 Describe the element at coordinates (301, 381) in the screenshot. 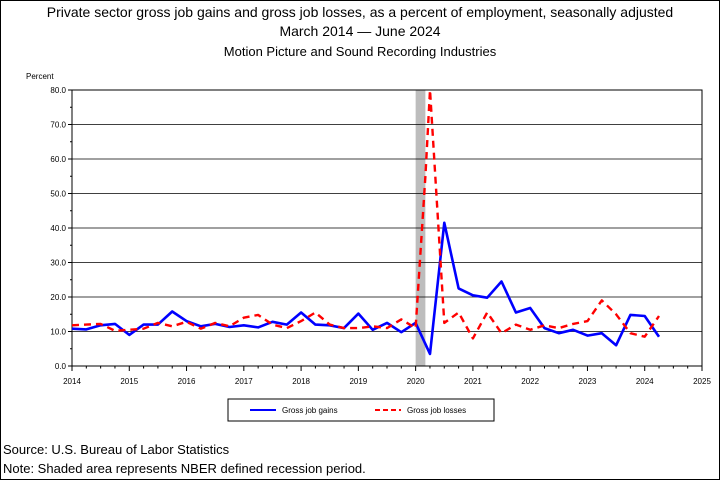

I see `x-tick-label: 2018` at that location.